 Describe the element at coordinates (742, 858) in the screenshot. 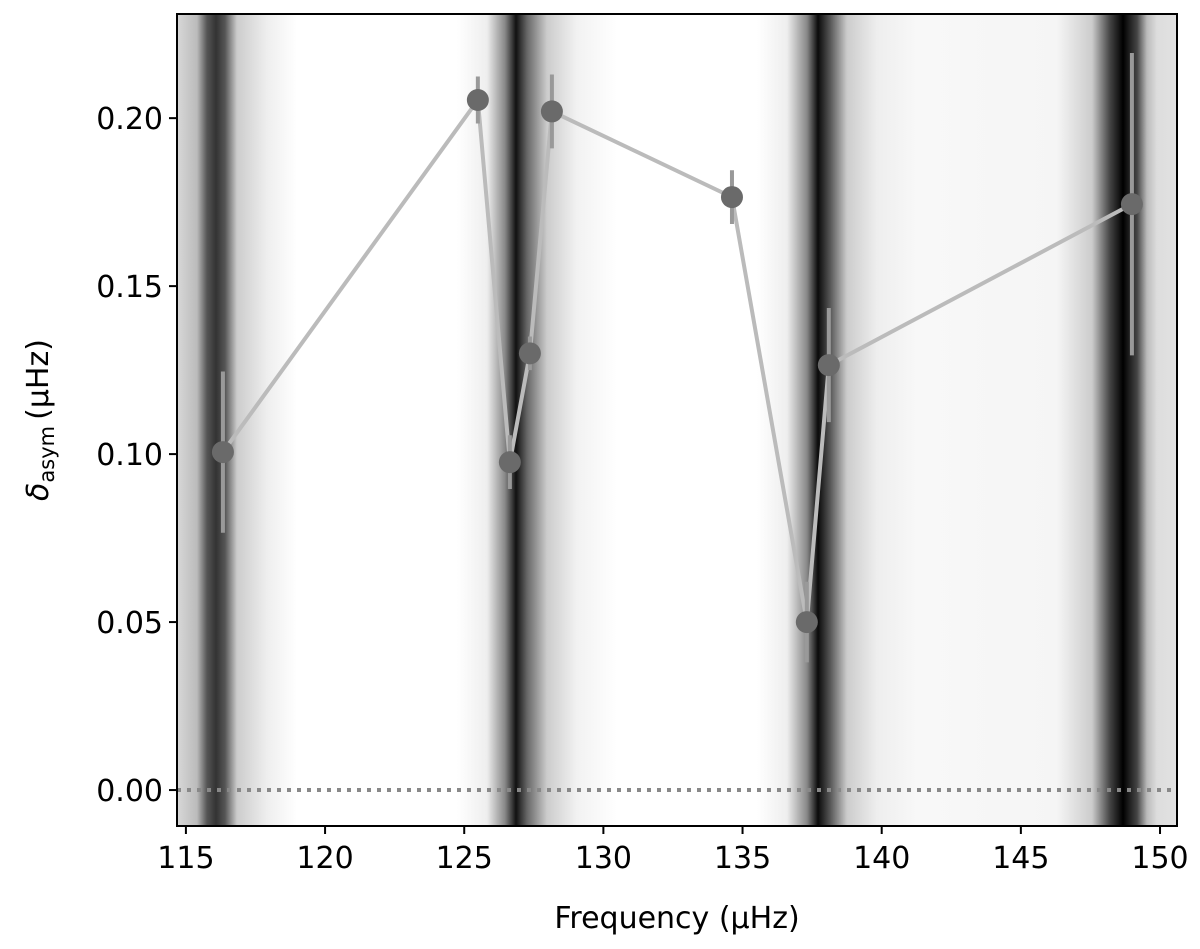

I see `x-tick-label: 135` at that location.